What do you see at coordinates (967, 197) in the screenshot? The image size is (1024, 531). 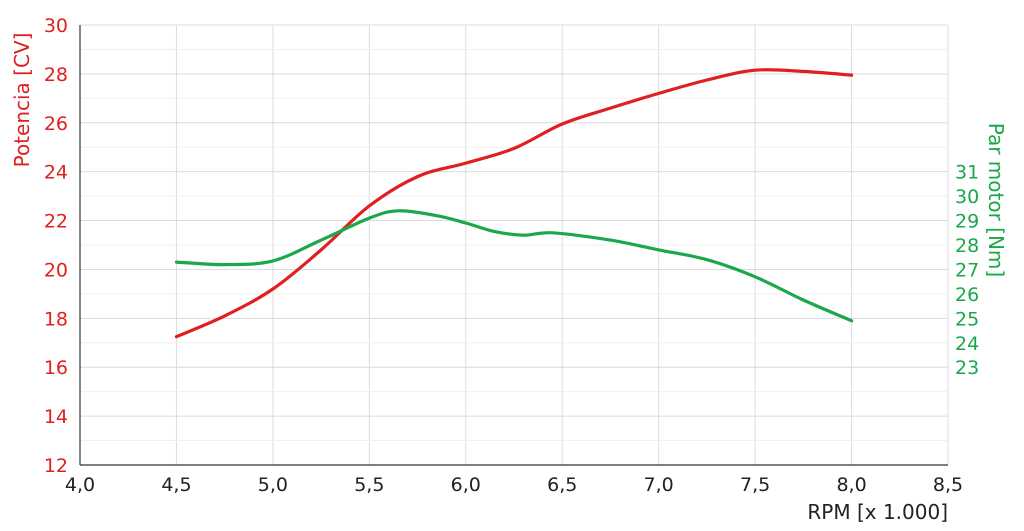 I see `y-right-tick-label: 30` at bounding box center [967, 197].